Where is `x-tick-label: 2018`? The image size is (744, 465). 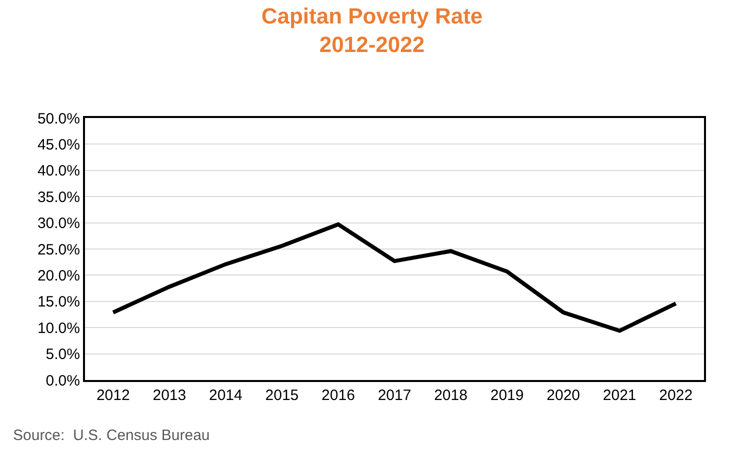
x-tick-label: 2018 is located at coordinates (451, 395).